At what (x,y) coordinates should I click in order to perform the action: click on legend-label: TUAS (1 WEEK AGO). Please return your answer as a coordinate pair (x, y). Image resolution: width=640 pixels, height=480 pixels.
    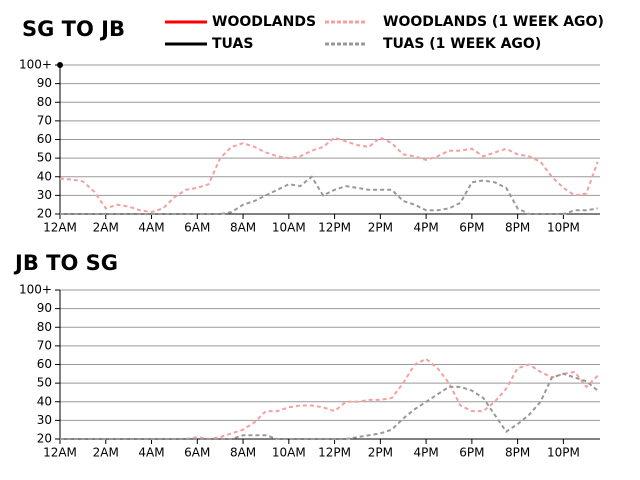
    Looking at the image, I should click on (462, 44).